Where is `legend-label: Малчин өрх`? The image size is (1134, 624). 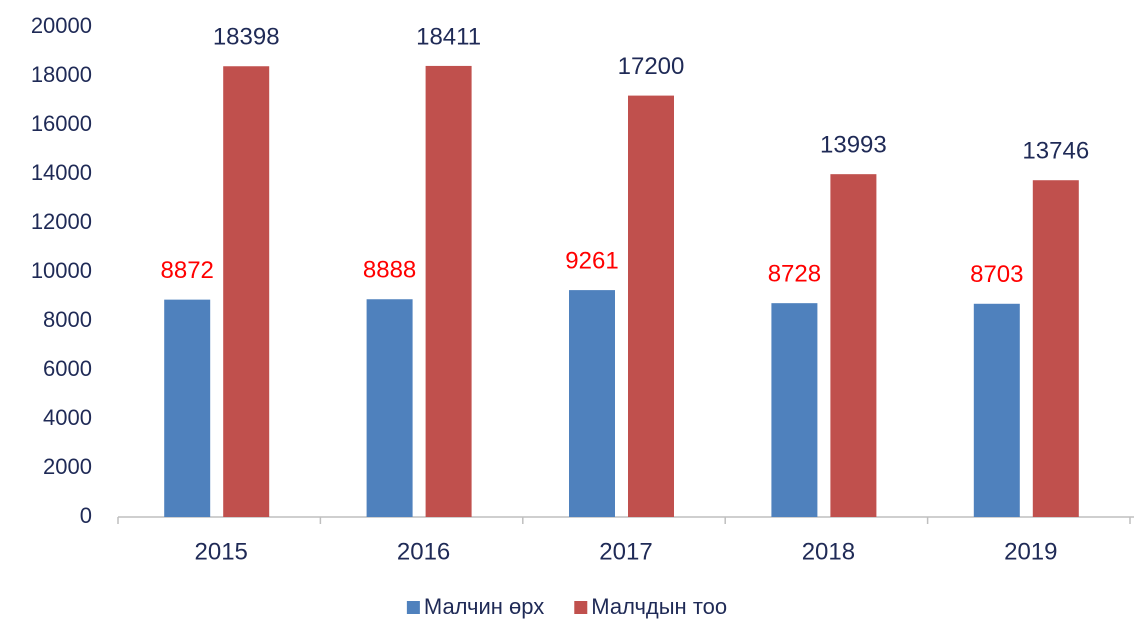 legend-label: Малчин өрх is located at coordinates (484, 606).